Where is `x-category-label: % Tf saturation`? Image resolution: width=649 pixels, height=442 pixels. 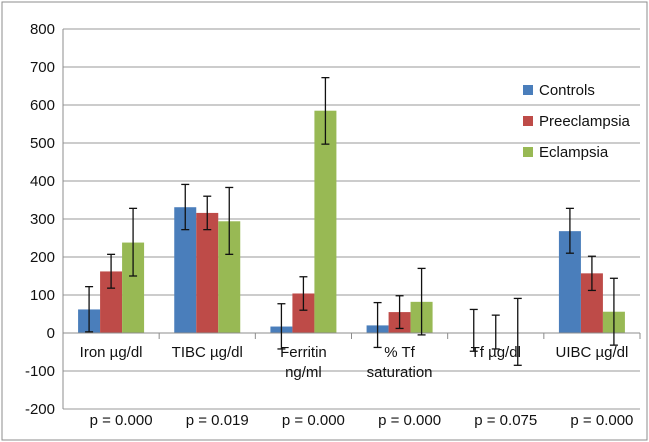
x-category-label: % Tf saturation is located at coordinates (400, 362).